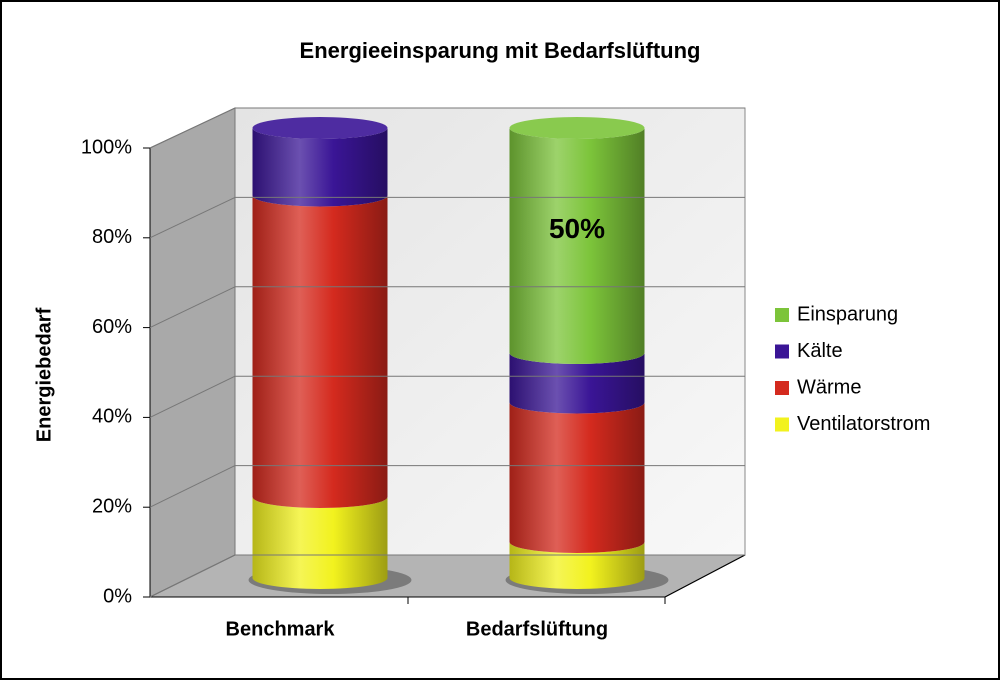 The width and height of the screenshot is (1000, 680). I want to click on side-wall, so click(192, 352).